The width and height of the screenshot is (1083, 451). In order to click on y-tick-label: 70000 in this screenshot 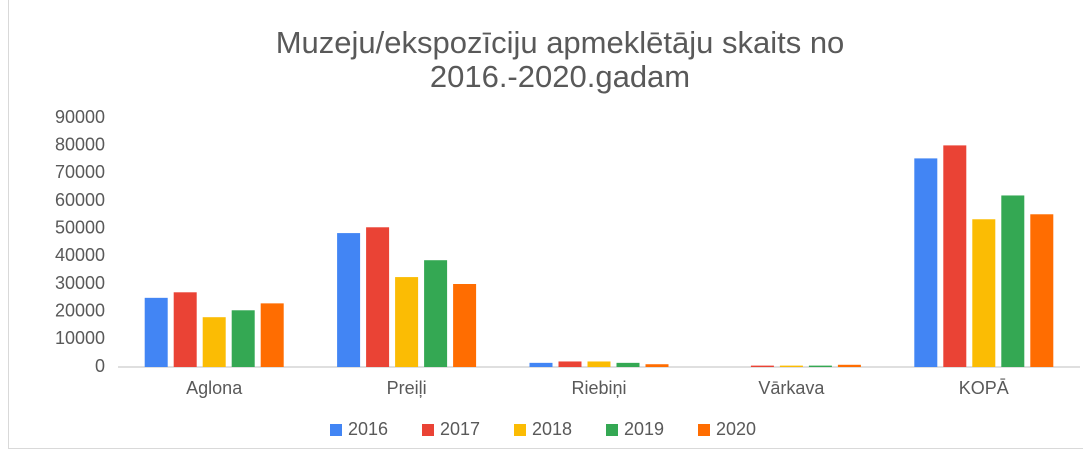, I will do `click(80, 172)`.